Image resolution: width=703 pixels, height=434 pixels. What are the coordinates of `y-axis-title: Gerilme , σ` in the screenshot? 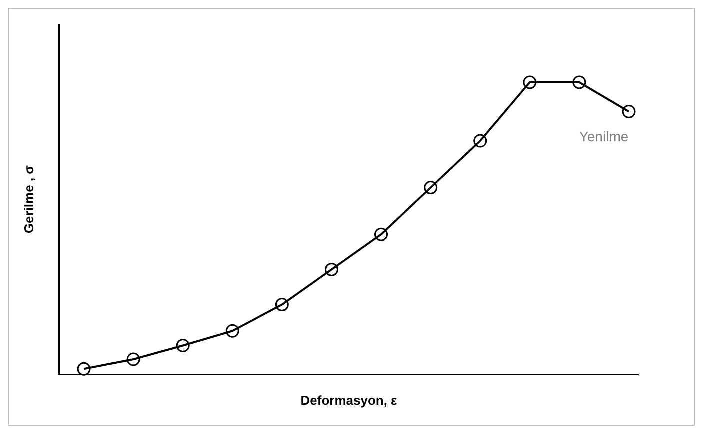 It's located at (29, 199).